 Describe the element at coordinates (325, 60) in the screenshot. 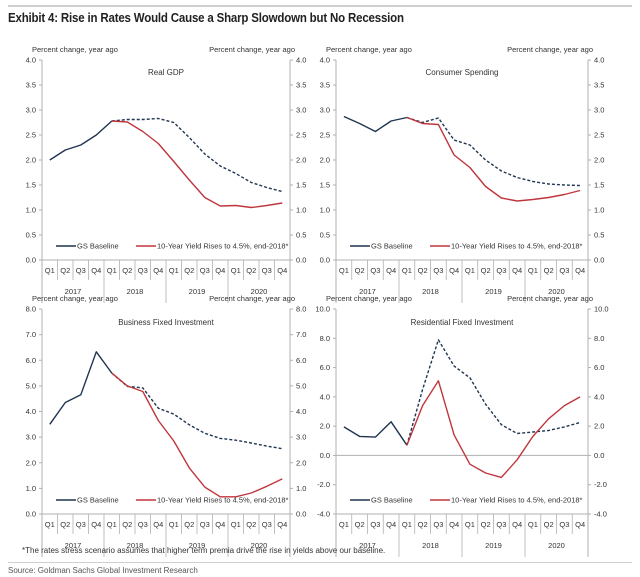

I see `y-tick-label-left: 4.0` at that location.